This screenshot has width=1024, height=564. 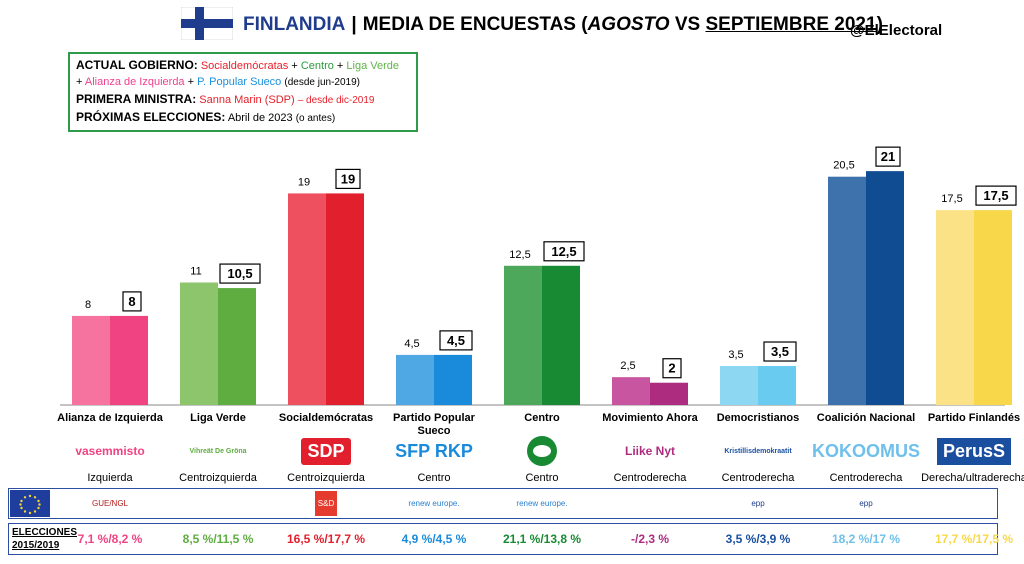 I want to click on value-label-agosto: 4,5, so click(x=411, y=344).